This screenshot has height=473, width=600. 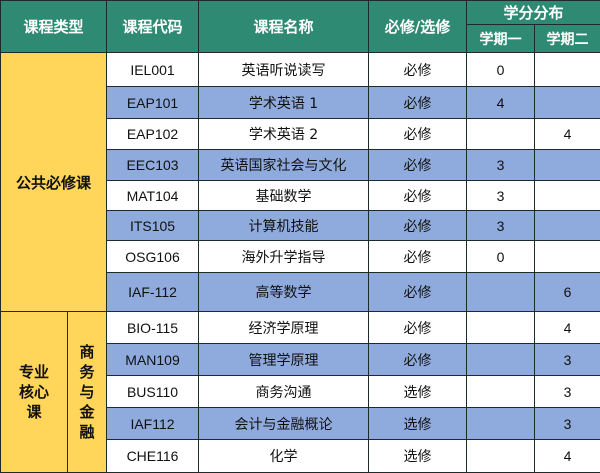 I want to click on course-code: EAP101, so click(x=153, y=103).